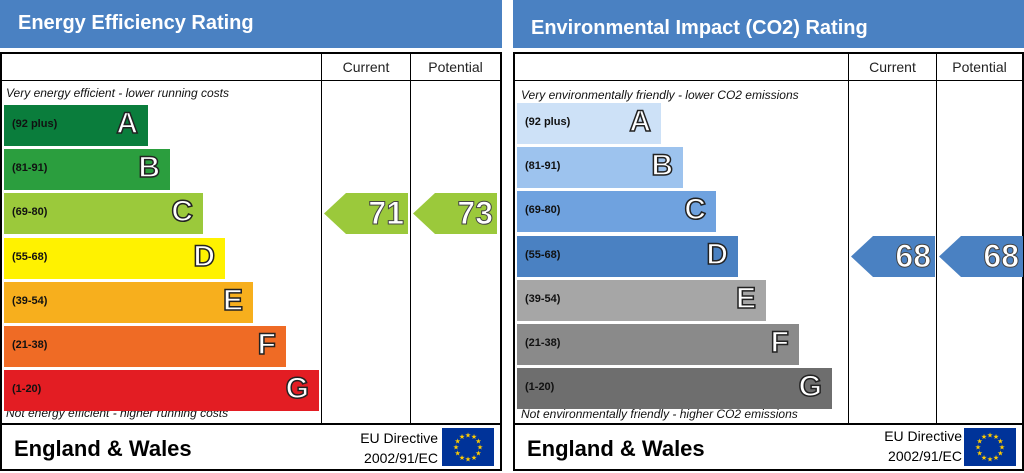 This screenshot has height=473, width=1024. Describe the element at coordinates (475, 213) in the screenshot. I see `potential-rating-value: 73` at that location.